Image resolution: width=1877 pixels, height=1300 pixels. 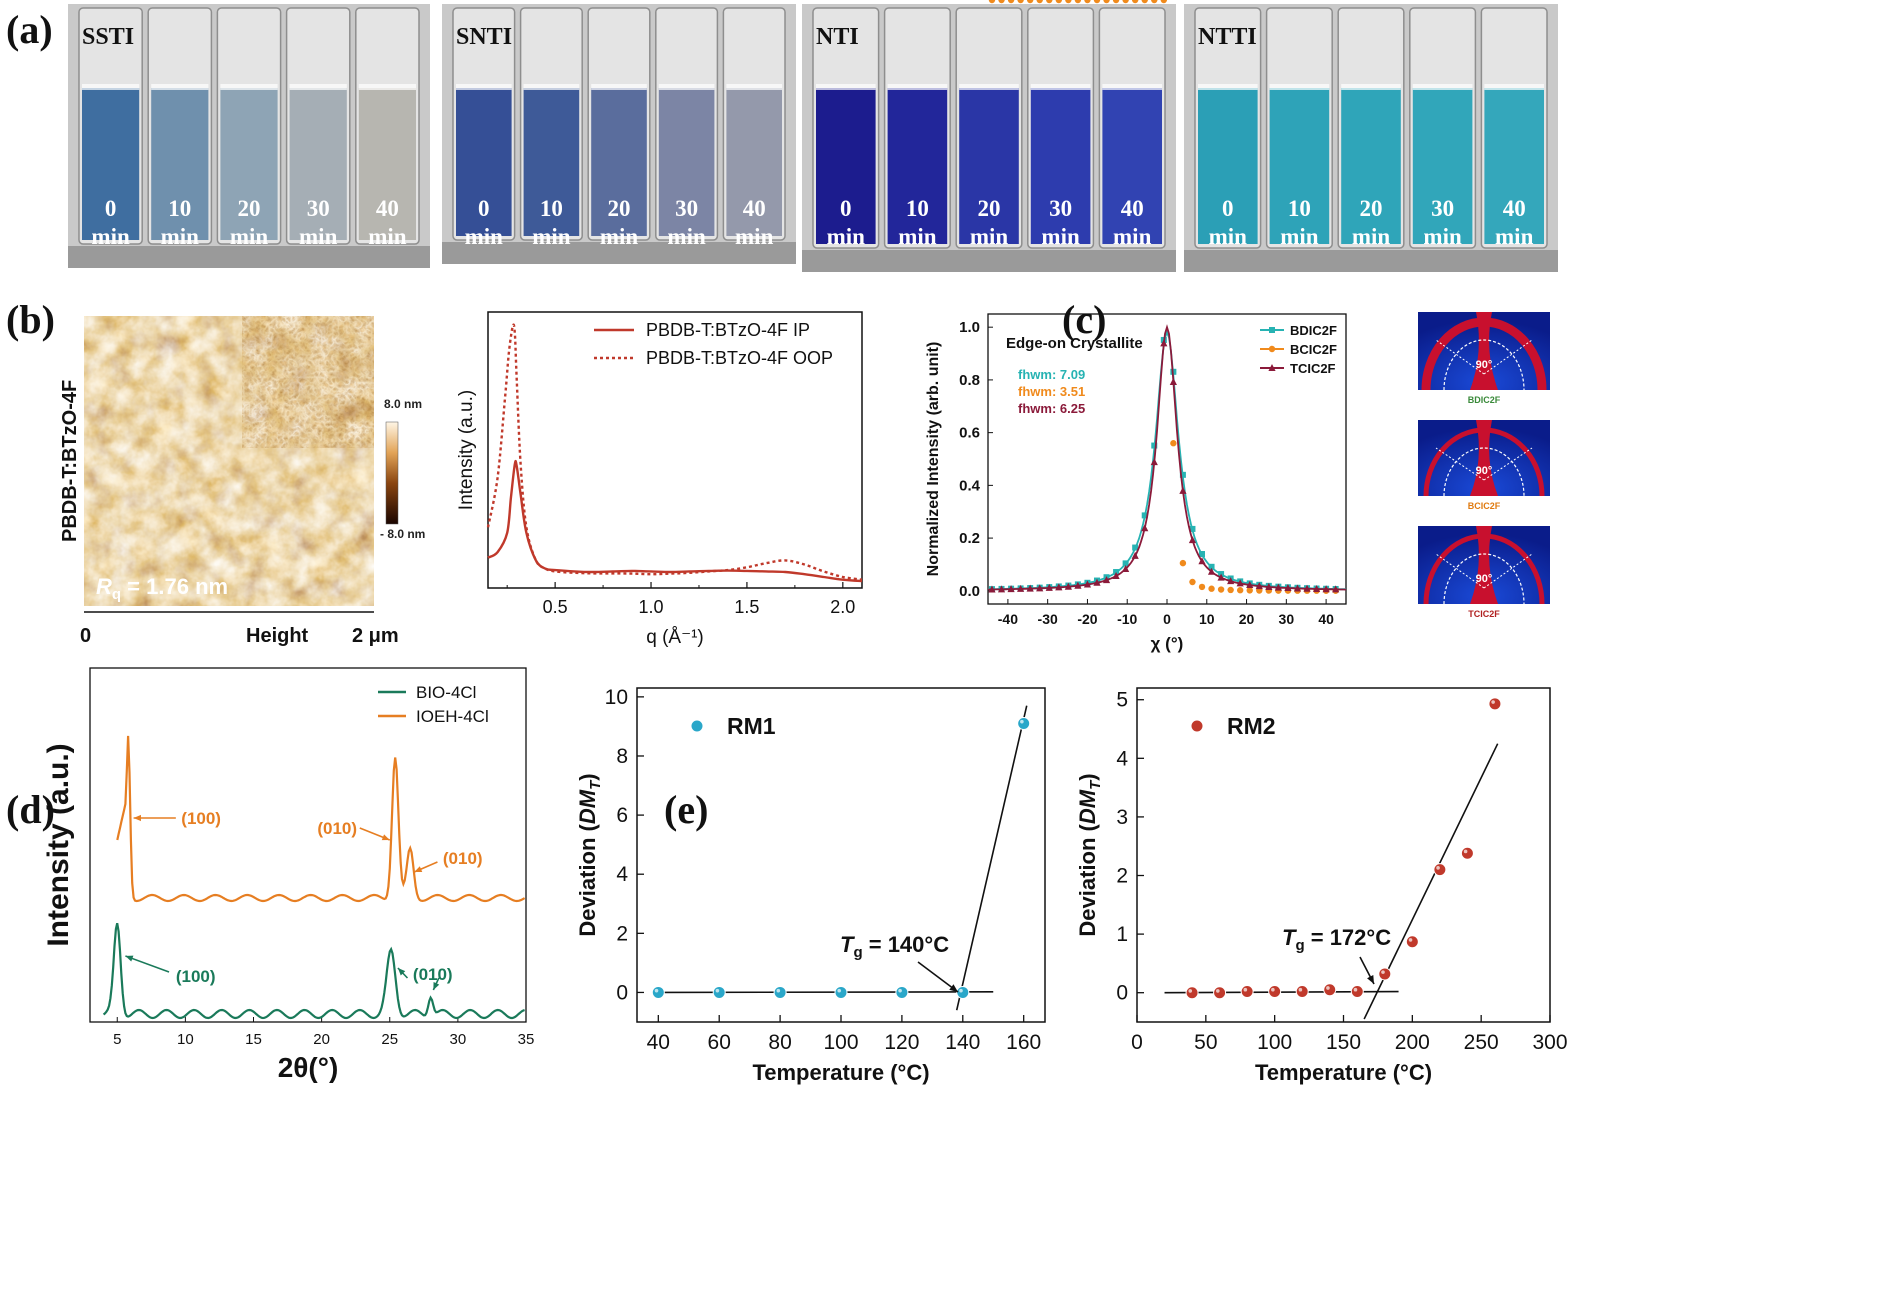 What do you see at coordinates (108, 37) in the screenshot?
I see `group-name-label: SSTI` at bounding box center [108, 37].